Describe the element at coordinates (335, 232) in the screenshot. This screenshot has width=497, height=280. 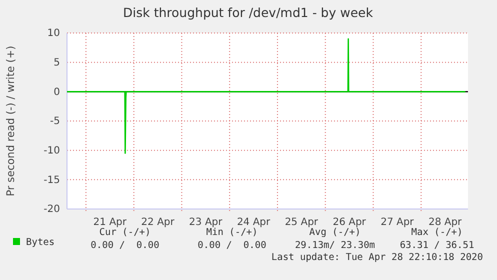
I see `text: Avg (-/+)` at that location.